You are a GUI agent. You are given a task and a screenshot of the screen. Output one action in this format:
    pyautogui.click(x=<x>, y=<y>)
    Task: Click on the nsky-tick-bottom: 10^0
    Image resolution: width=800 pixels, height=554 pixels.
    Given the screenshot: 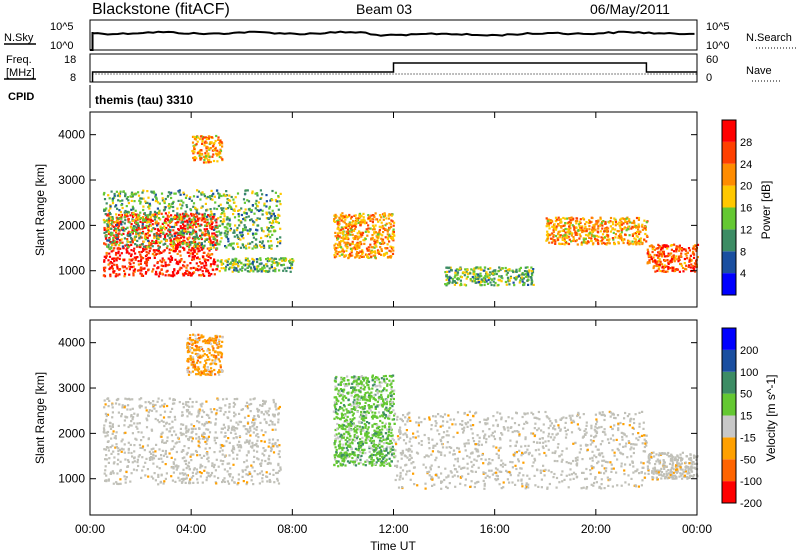 What is the action you would take?
    pyautogui.click(x=62, y=46)
    